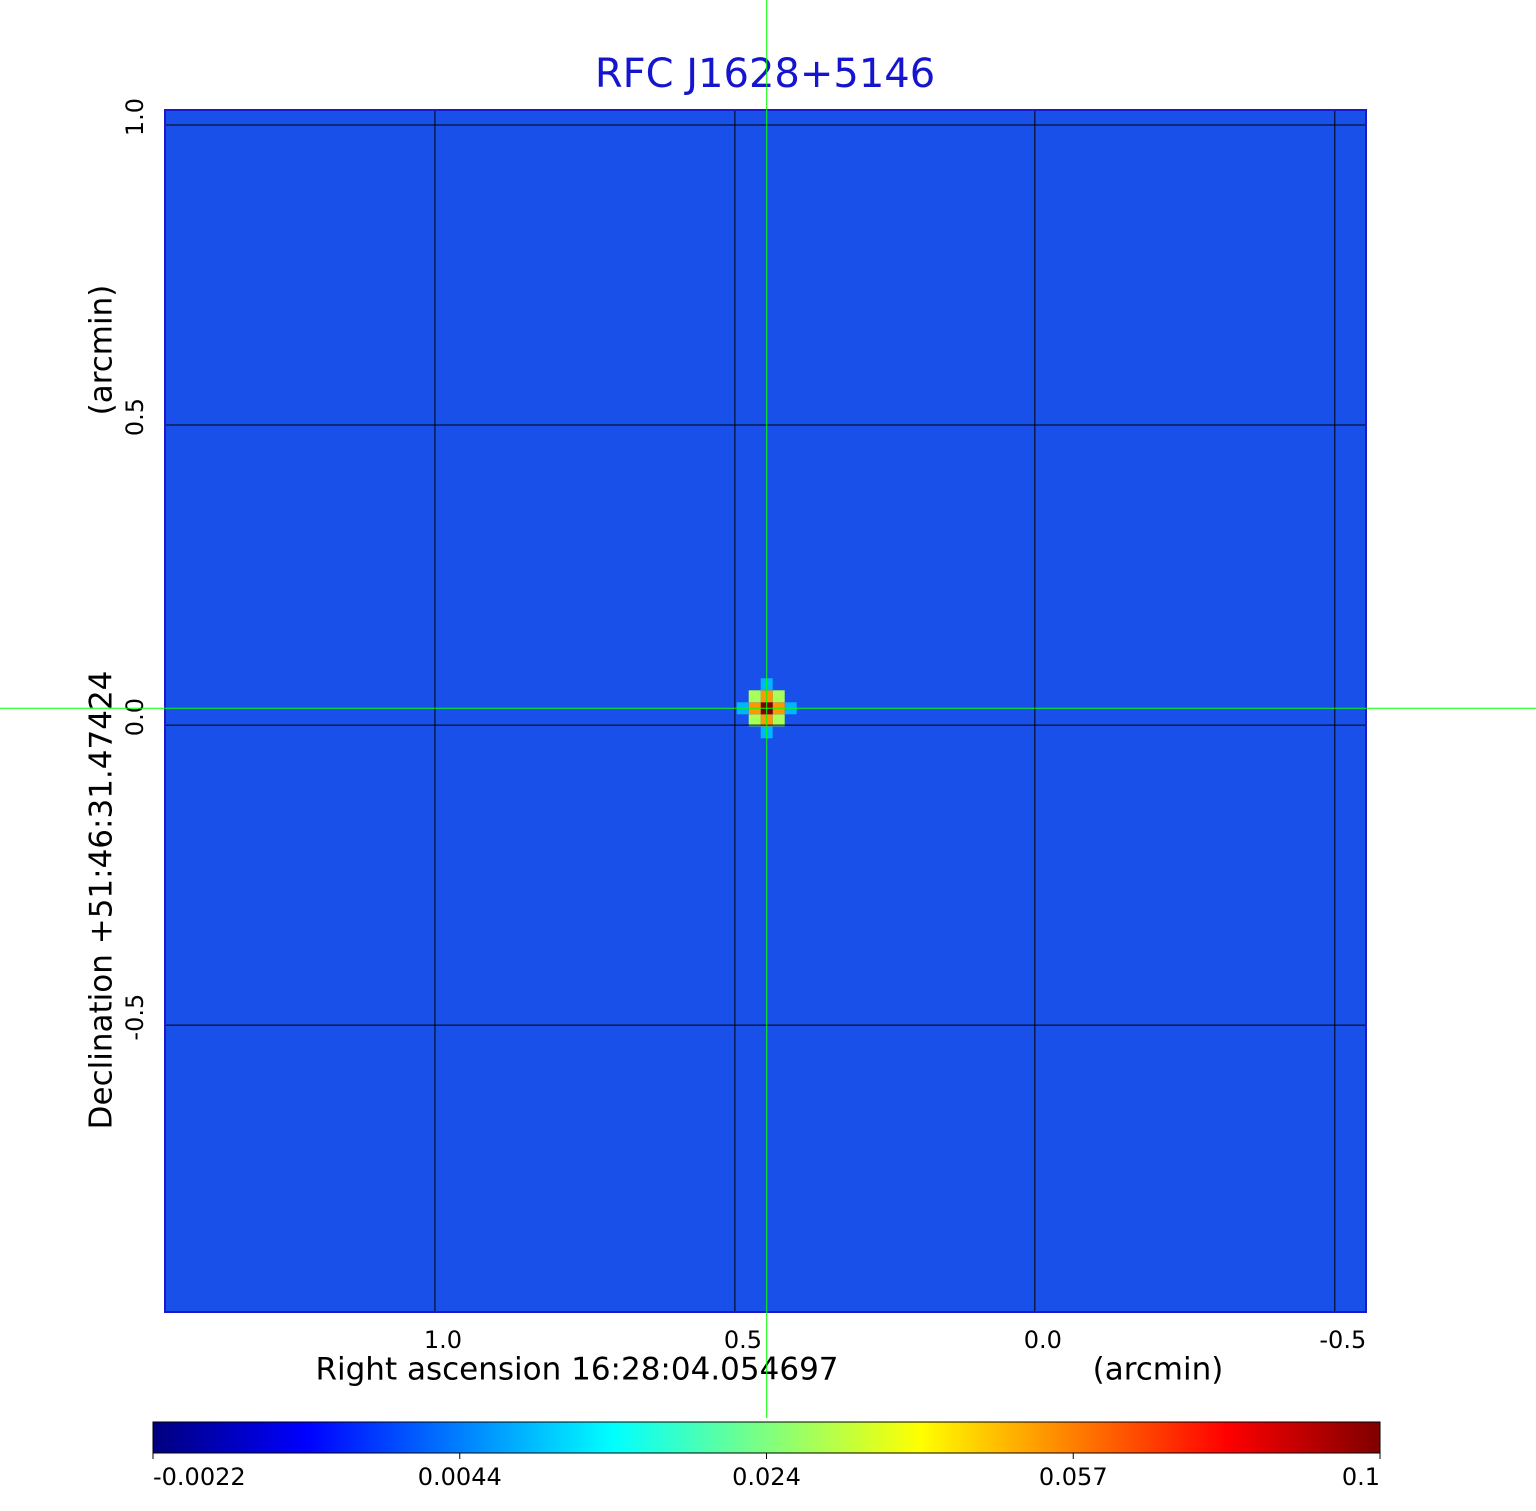  Describe the element at coordinates (743, 1340) in the screenshot. I see `x-tick-label: 0.5` at that location.